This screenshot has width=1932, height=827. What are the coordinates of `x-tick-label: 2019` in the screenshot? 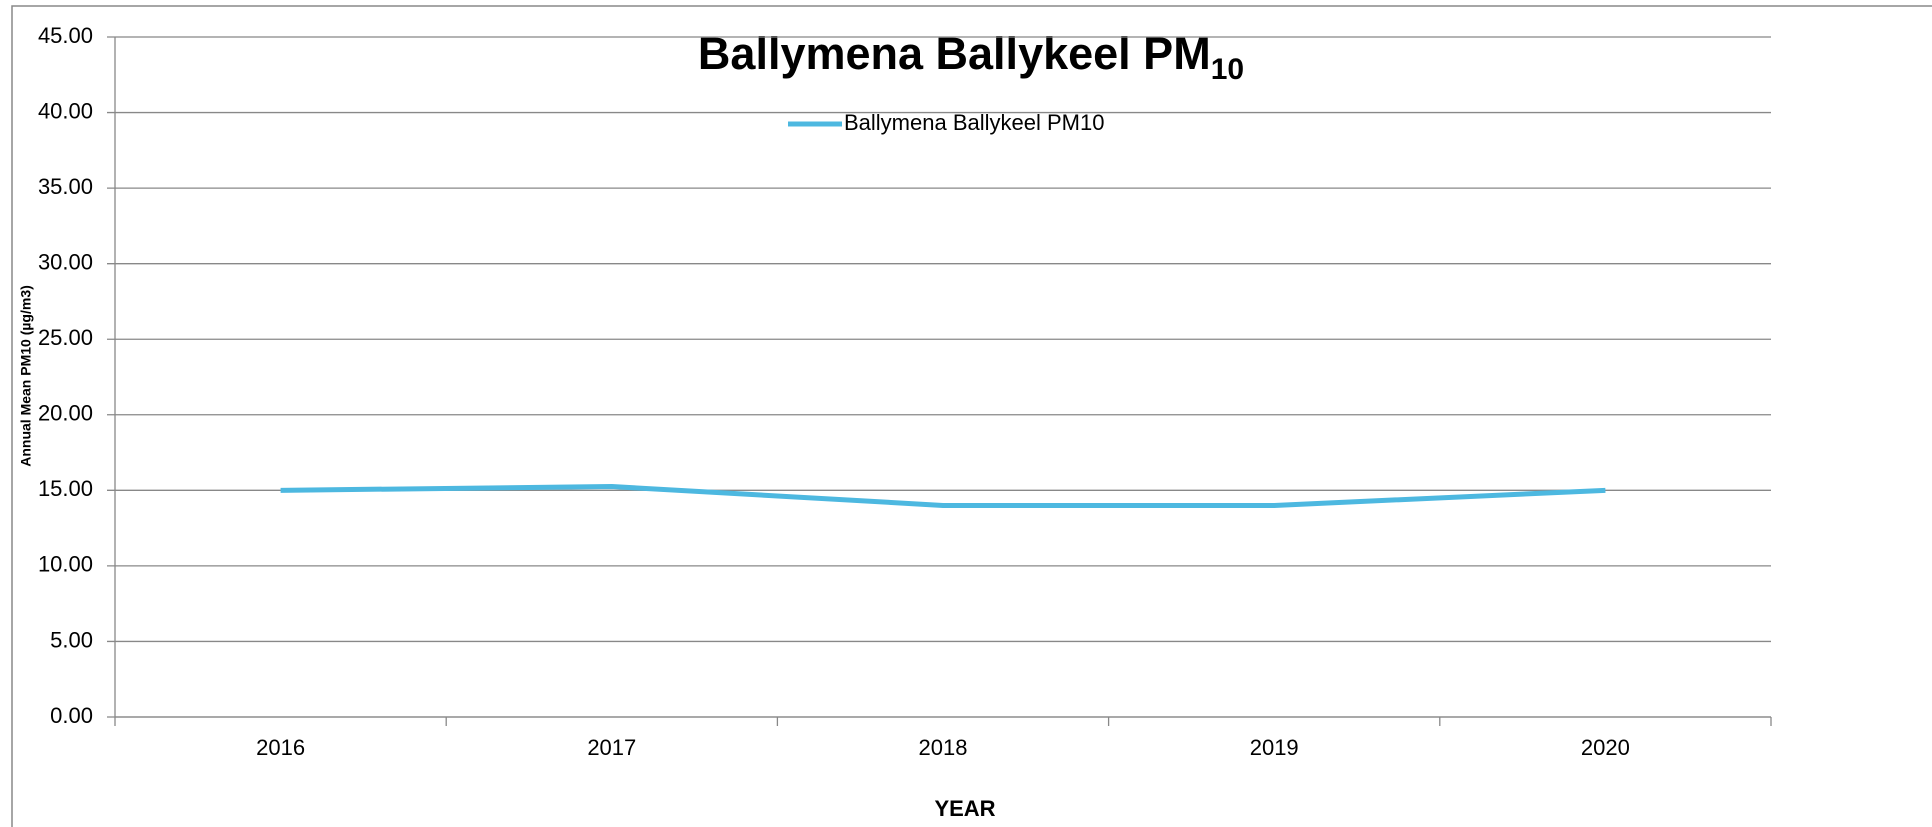 It's located at (1274, 747).